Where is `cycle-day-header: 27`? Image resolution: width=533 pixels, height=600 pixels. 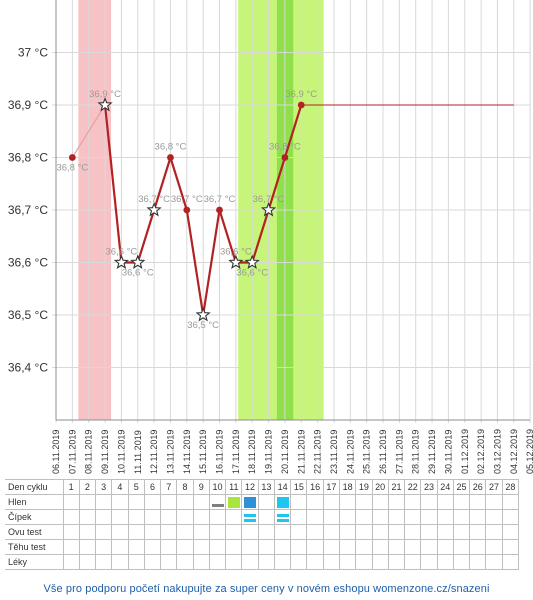
cycle-day-header: 27 is located at coordinates (494, 487).